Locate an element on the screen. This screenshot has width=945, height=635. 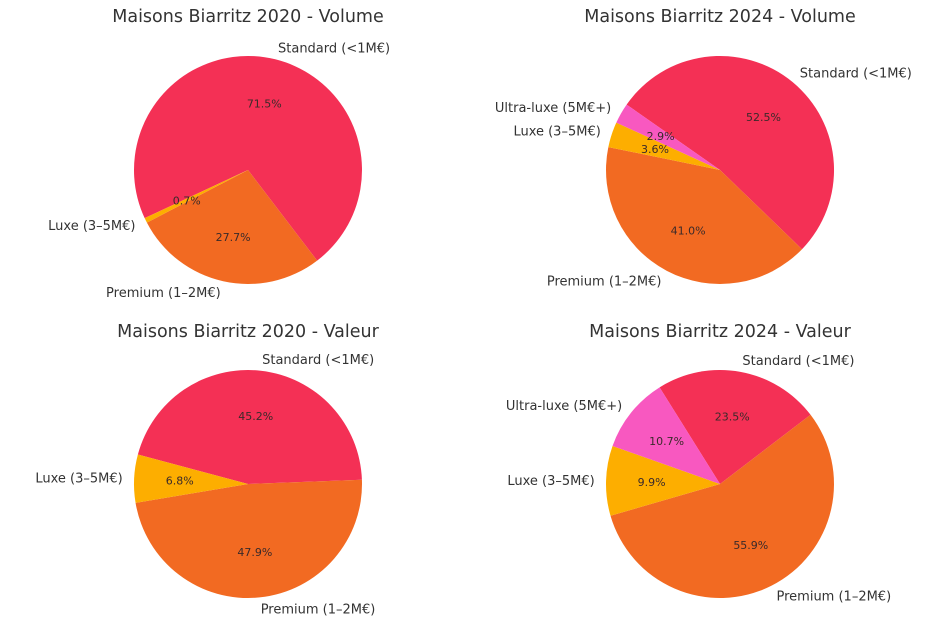
pct-label-premium-1-2m: 47.9% is located at coordinates (254, 552).